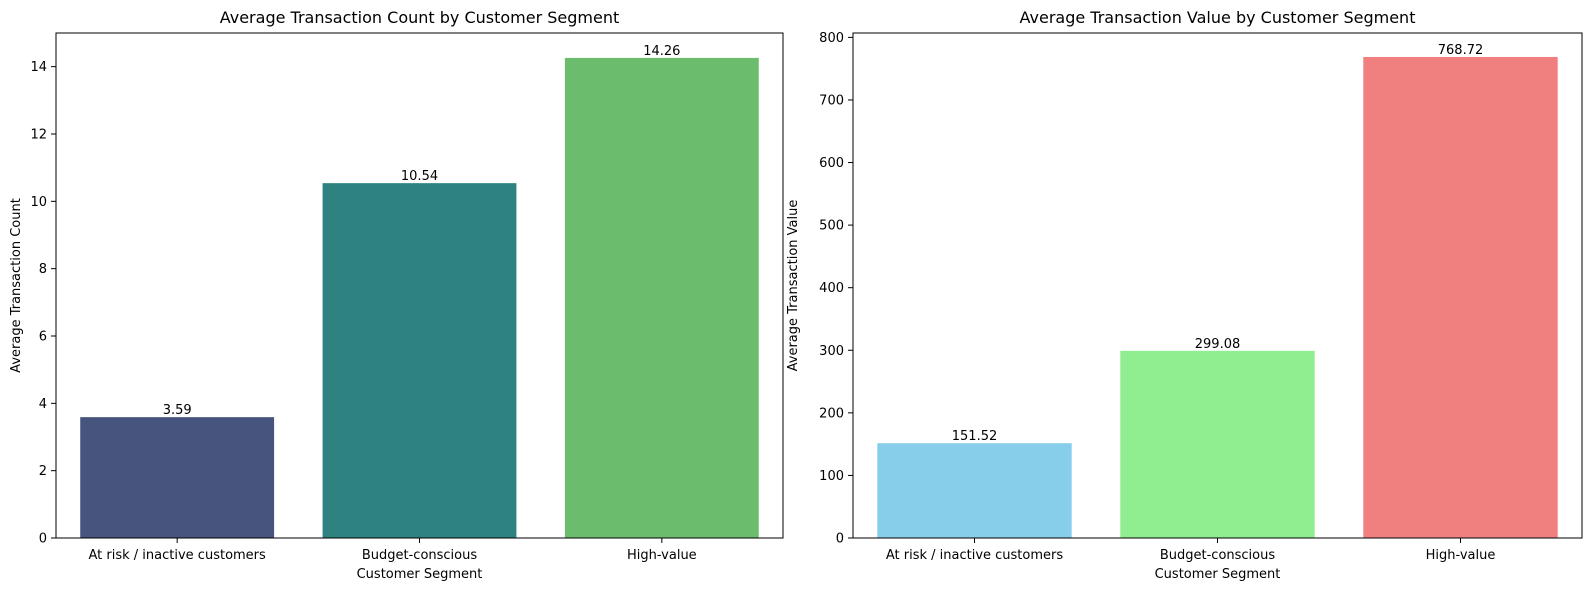 The image size is (1590, 594). What do you see at coordinates (831, 100) in the screenshot?
I see `y-tick-label: 700` at bounding box center [831, 100].